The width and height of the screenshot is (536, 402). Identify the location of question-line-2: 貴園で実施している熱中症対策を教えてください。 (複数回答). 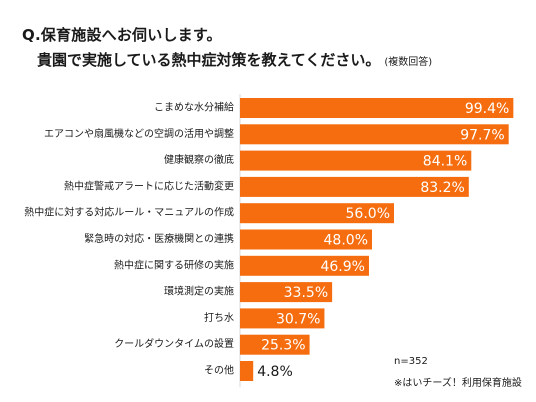
(272, 59).